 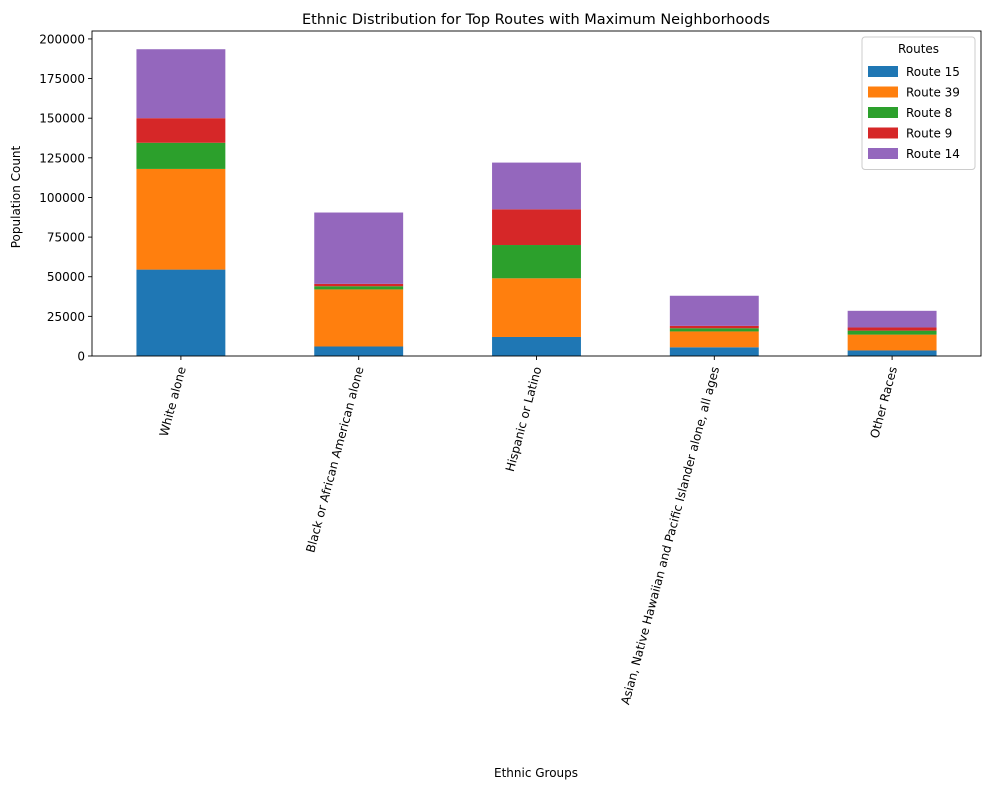 I want to click on legend-label: Route 15, so click(x=933, y=72).